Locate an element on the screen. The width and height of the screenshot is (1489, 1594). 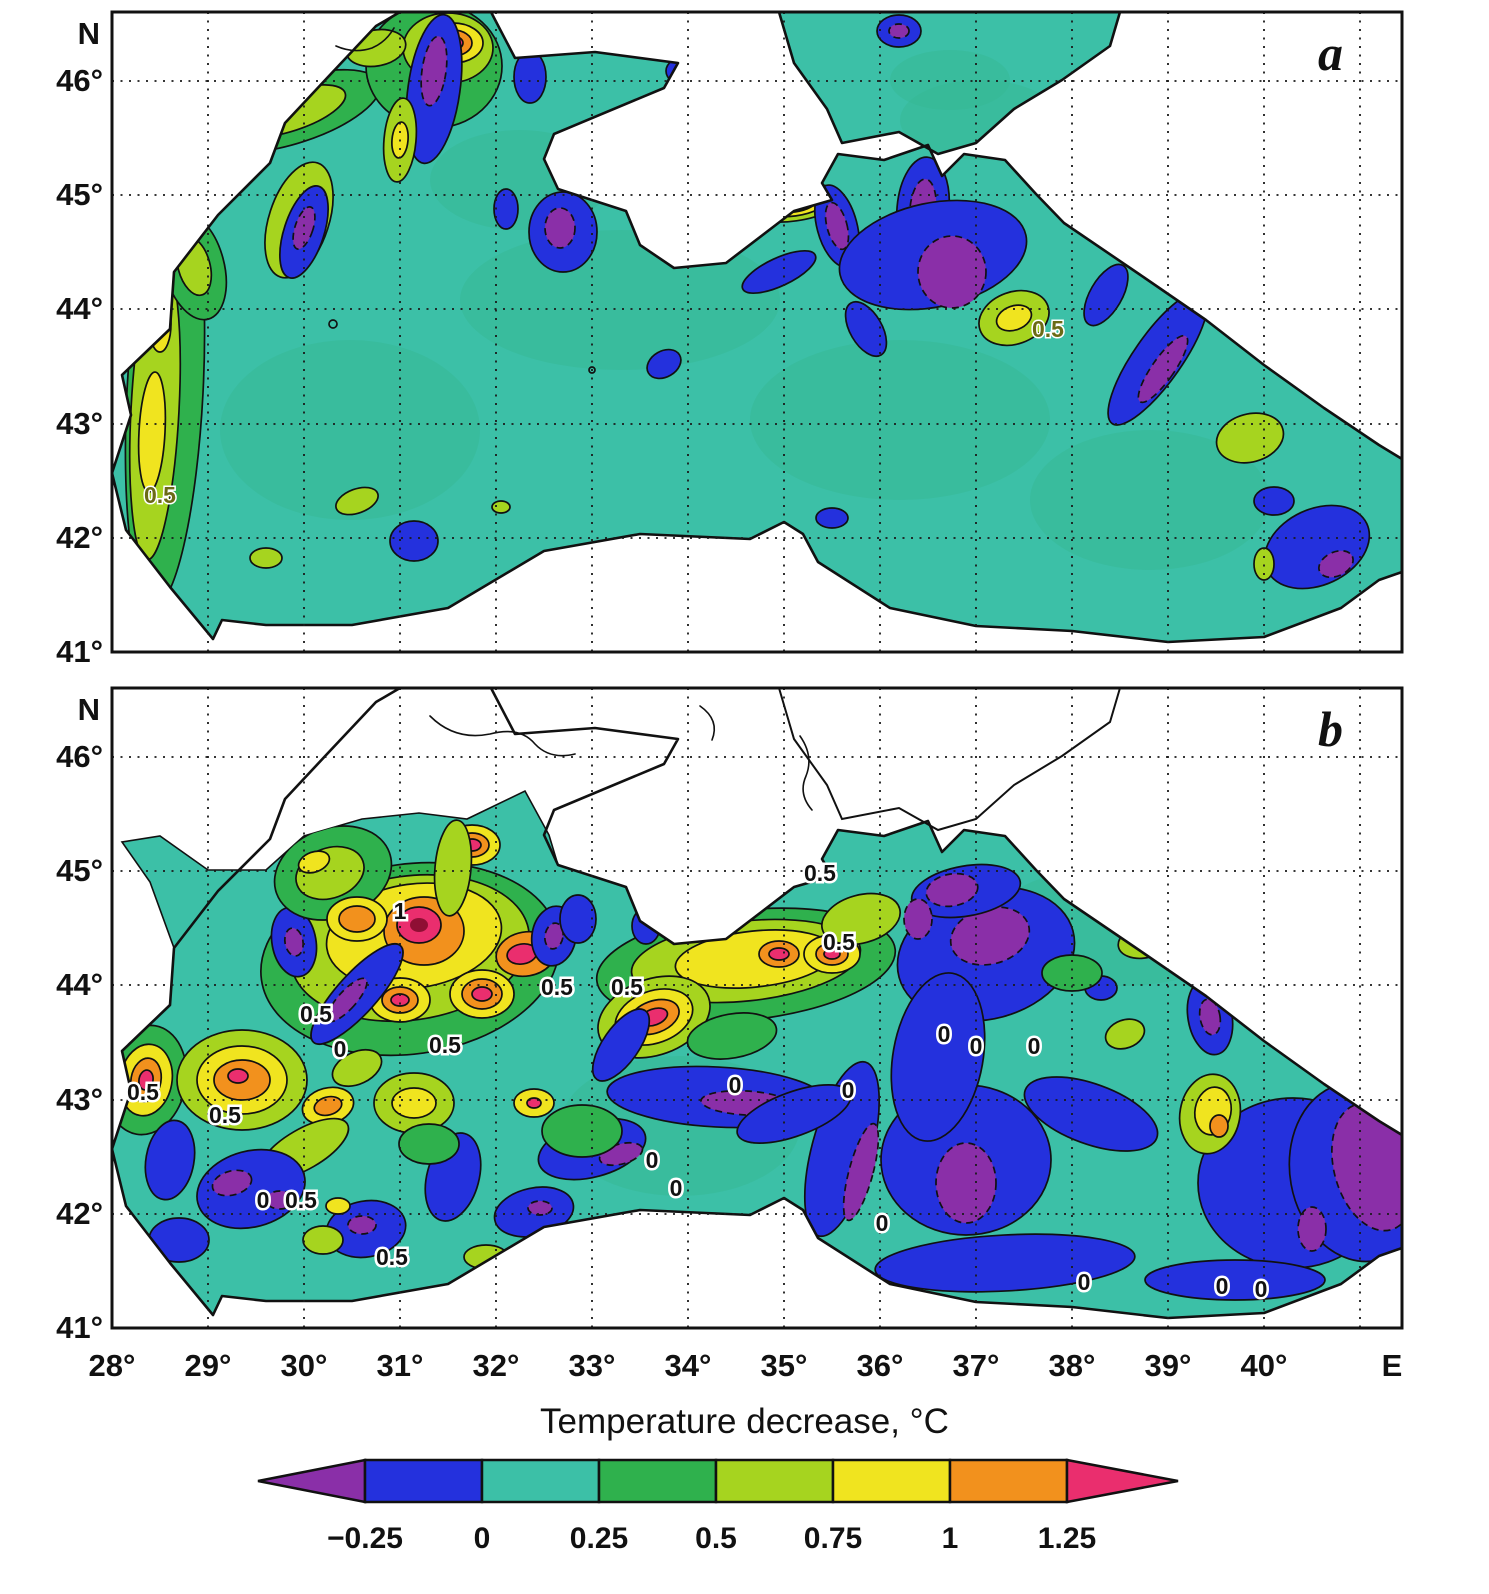
estuary-line-b2 is located at coordinates (707, 723).